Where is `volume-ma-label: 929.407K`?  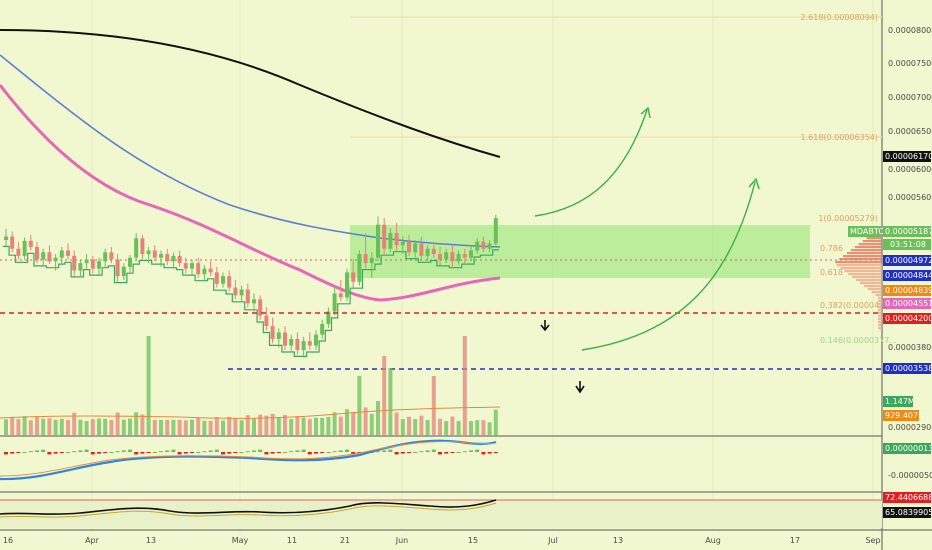
volume-ma-label: 929.407K is located at coordinates (904, 415).